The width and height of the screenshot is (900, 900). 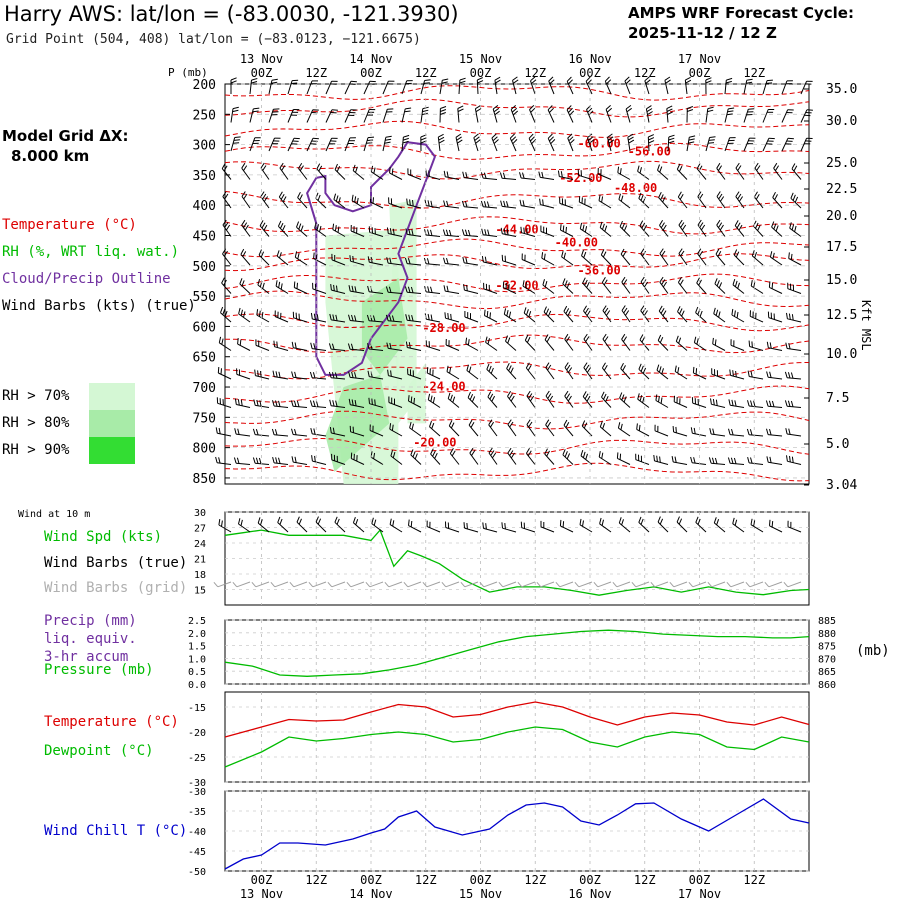 What do you see at coordinates (517, 170) in the screenshot?
I see `isotherm-line` at bounding box center [517, 170].